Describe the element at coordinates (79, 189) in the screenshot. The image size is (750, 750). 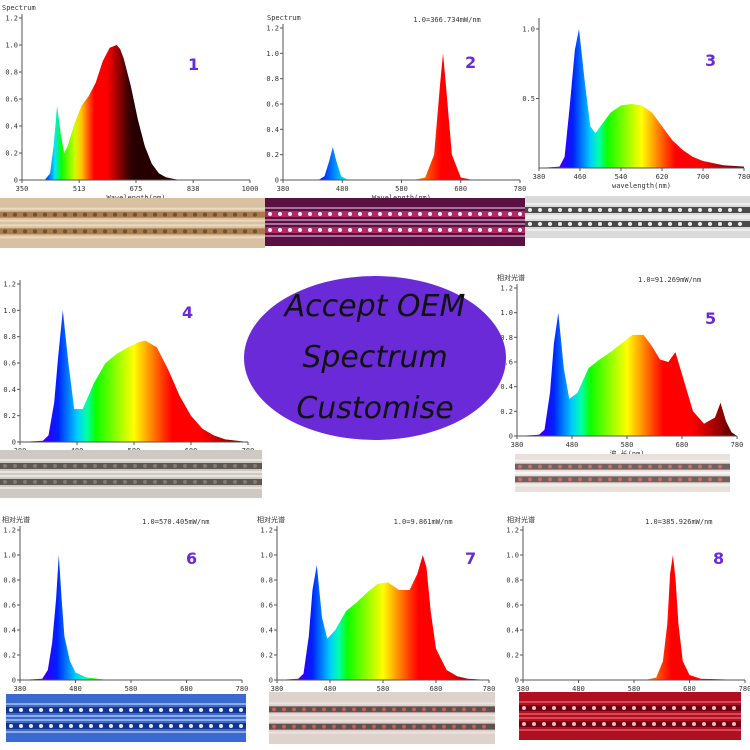
I see `x-tick-label: 513` at that location.